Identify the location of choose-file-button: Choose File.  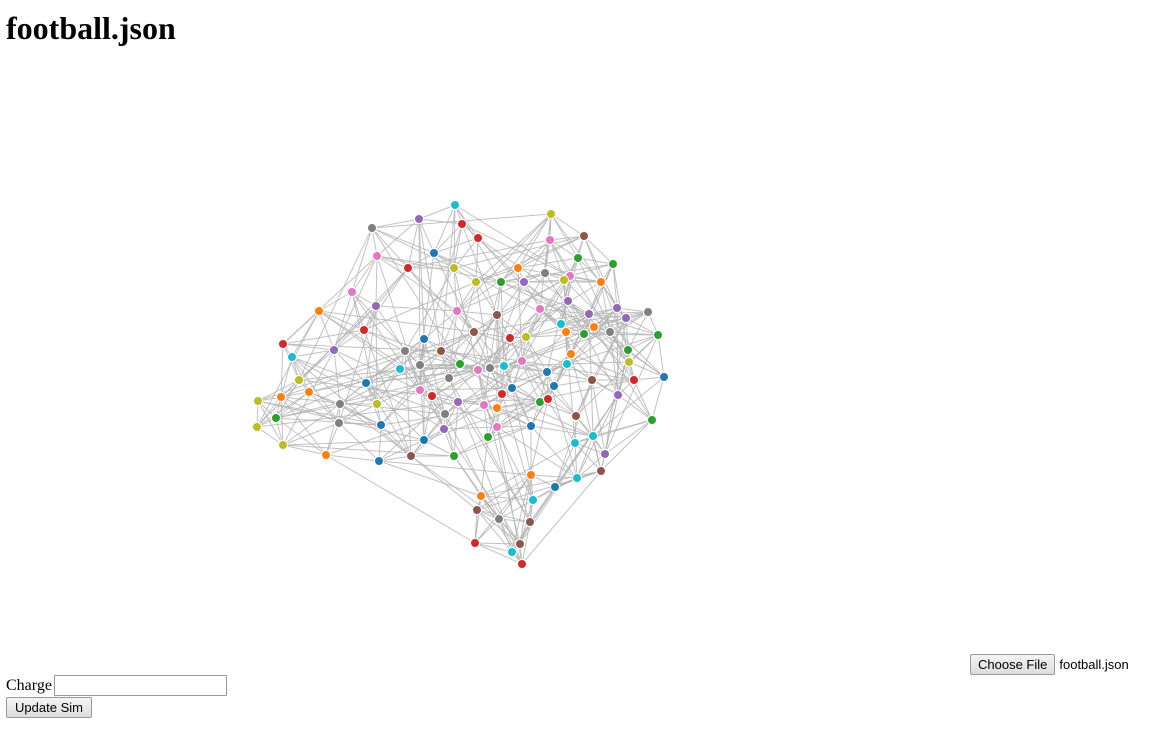
(1013, 664).